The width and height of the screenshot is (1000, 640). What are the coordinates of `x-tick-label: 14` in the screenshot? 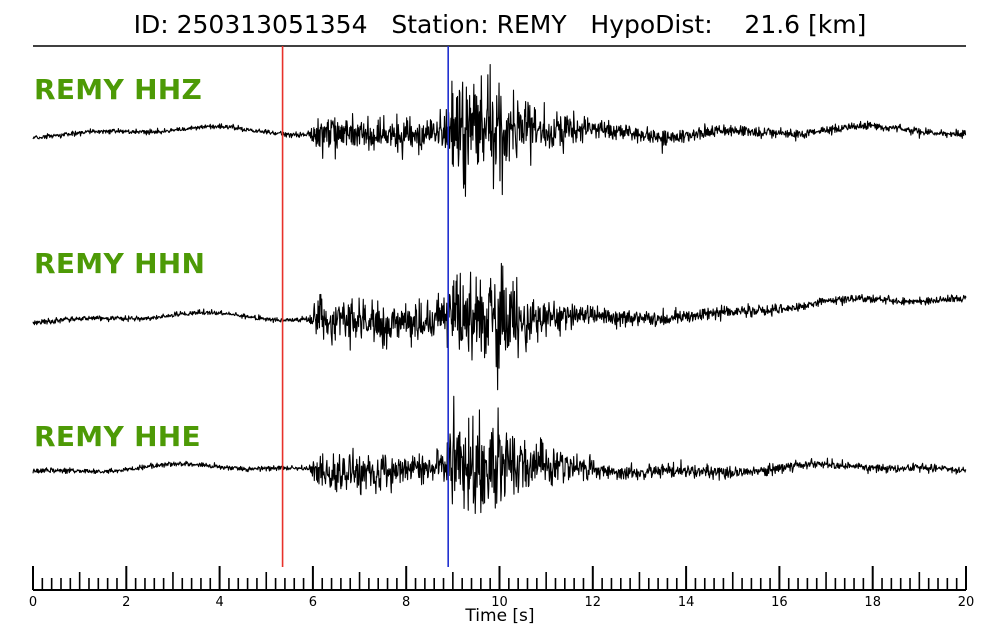 It's located at (686, 602).